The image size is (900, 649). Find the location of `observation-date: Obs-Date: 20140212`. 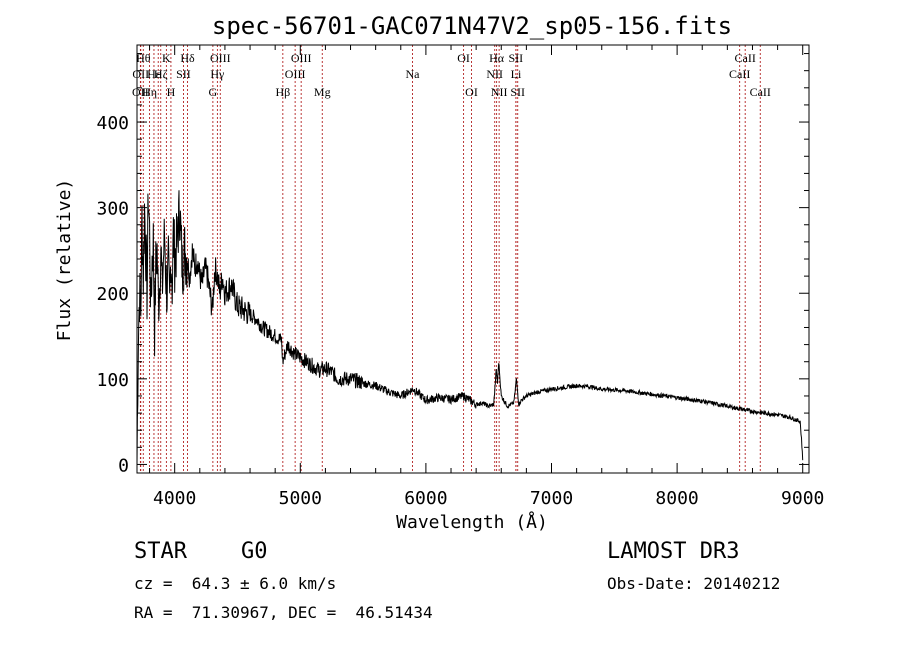

observation-date: Obs-Date: 20140212 is located at coordinates (694, 583).